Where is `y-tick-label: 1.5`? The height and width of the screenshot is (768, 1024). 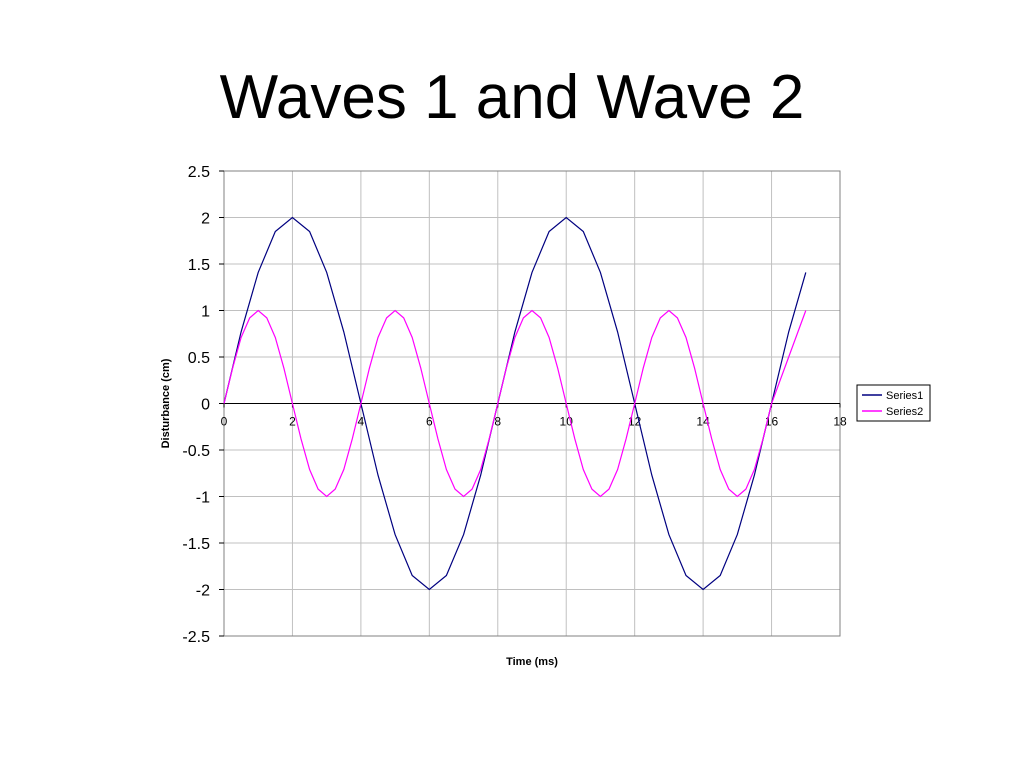
y-tick-label: 1.5 is located at coordinates (199, 265).